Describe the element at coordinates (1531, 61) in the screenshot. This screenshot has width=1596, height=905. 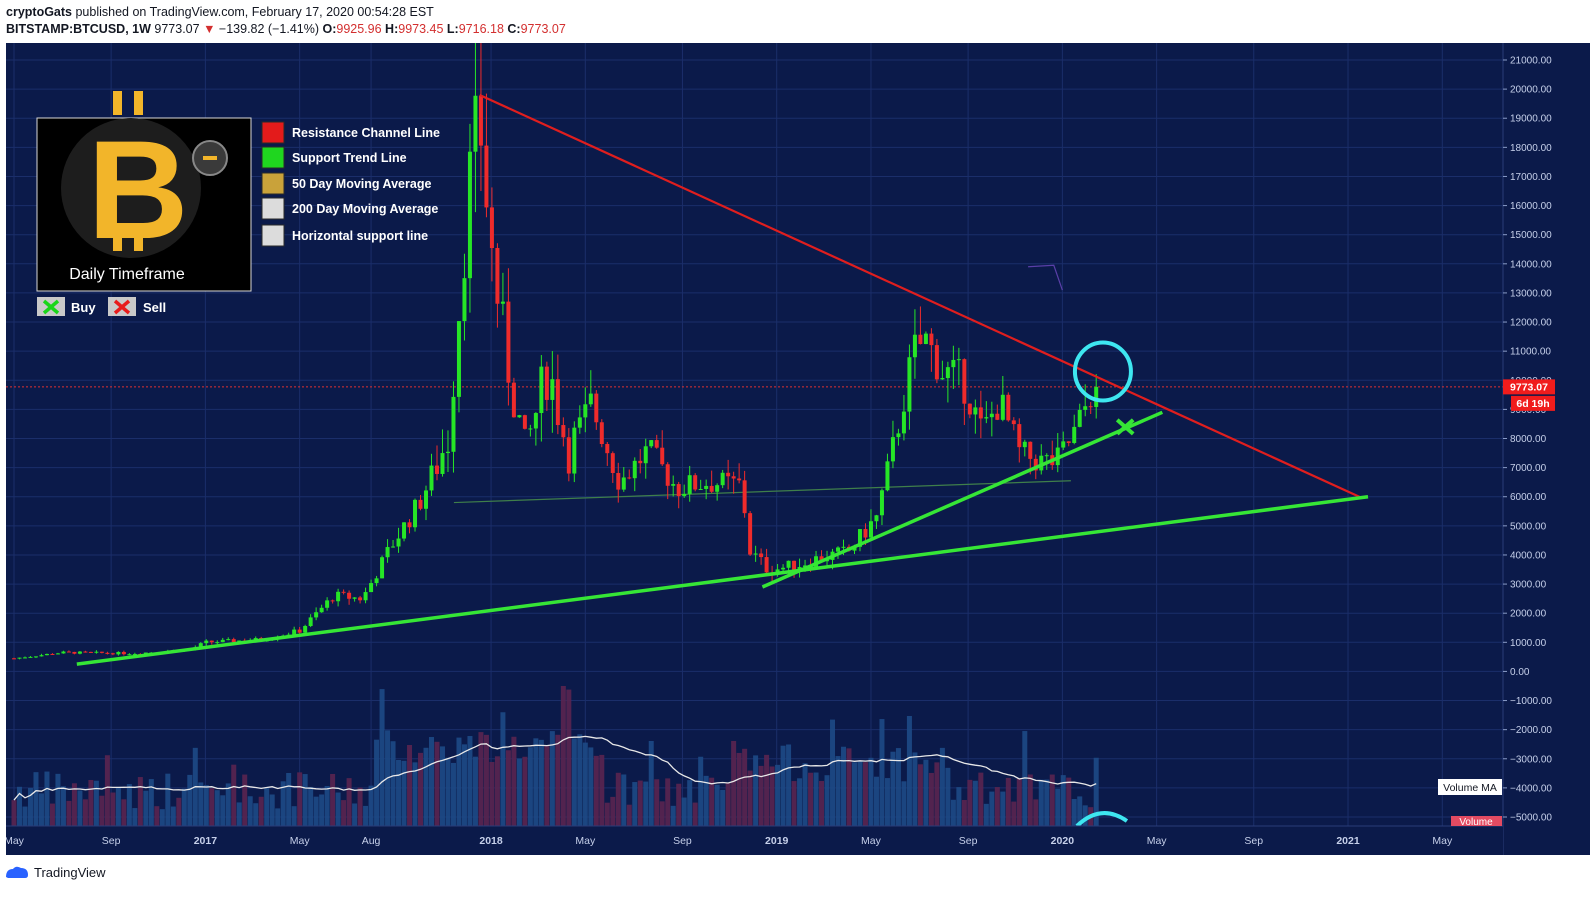
I see `y-tick-label: 21000.00` at that location.